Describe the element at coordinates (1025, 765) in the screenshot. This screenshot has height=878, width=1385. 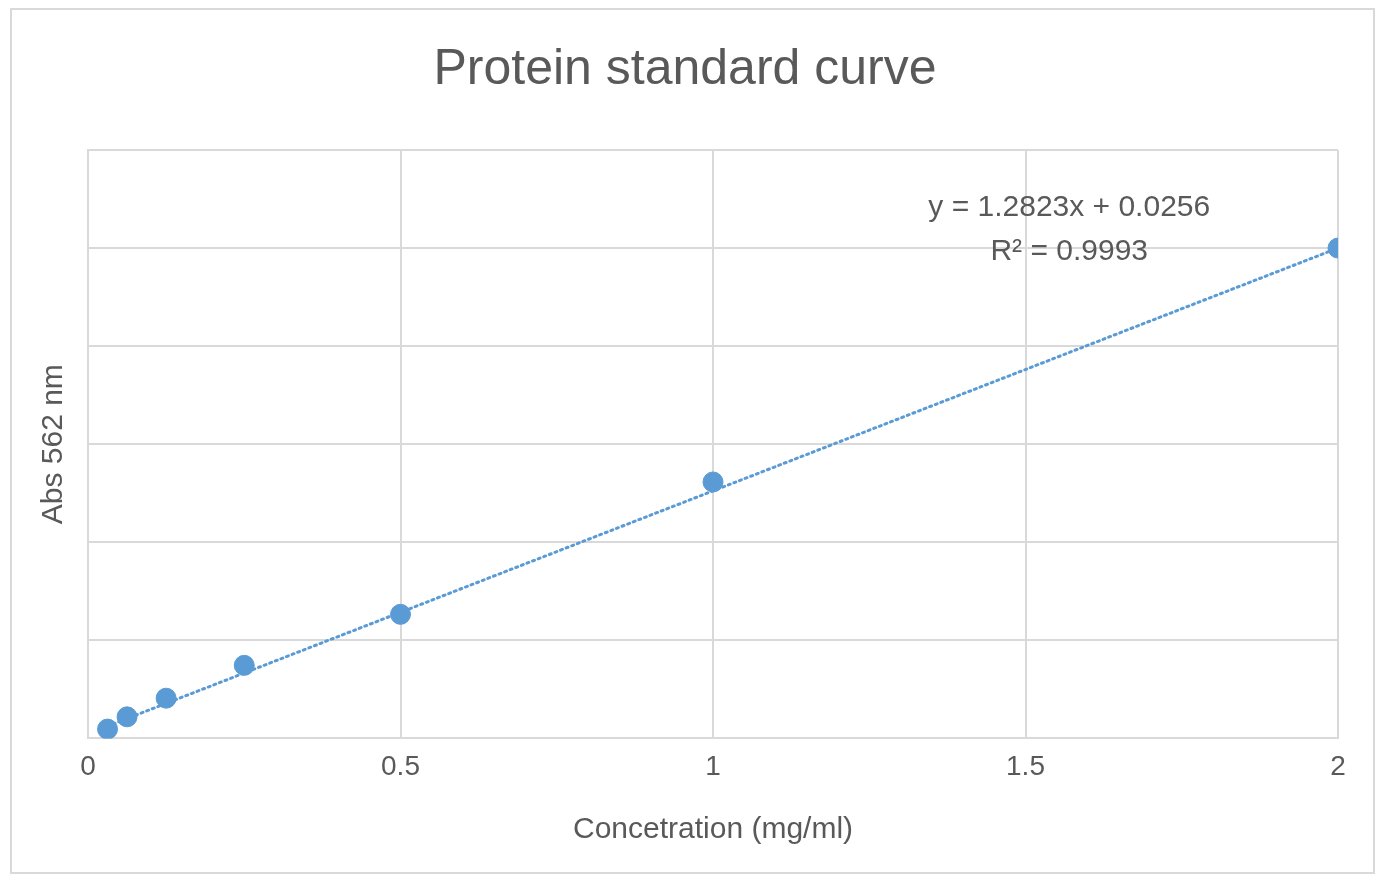
I see `x-tick-label: 1.5` at that location.